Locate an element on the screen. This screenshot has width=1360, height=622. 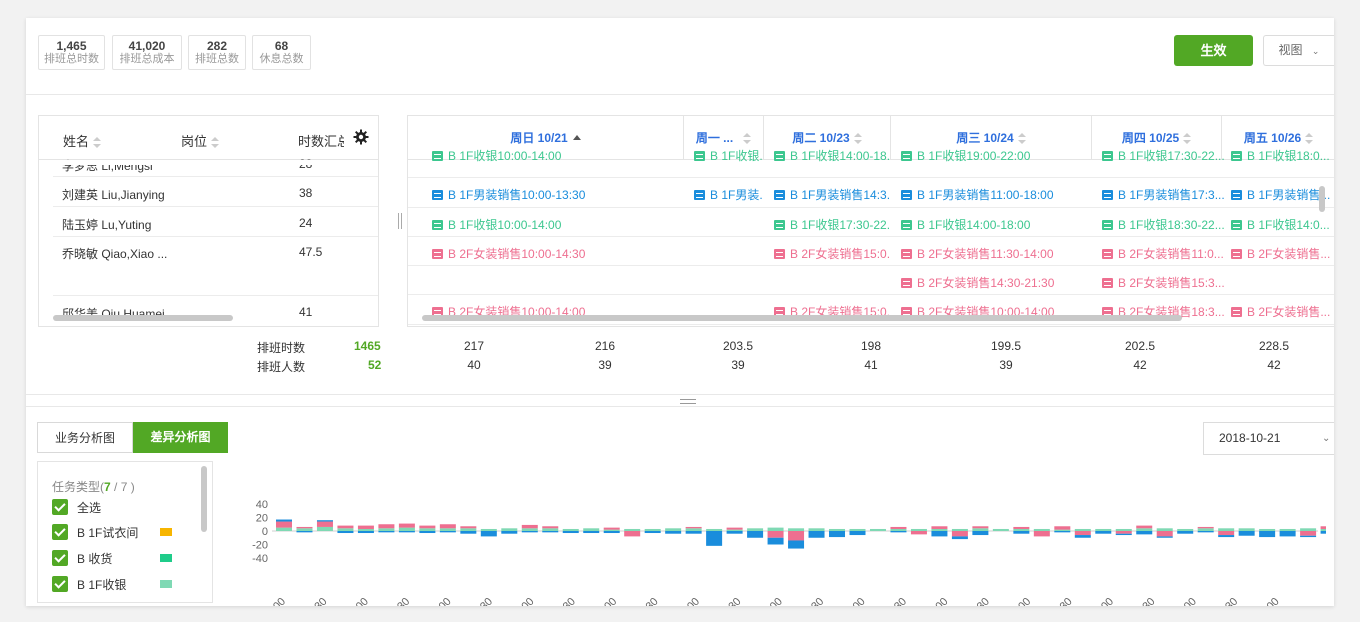
apply-button: 生效 is located at coordinates (1213, 50).